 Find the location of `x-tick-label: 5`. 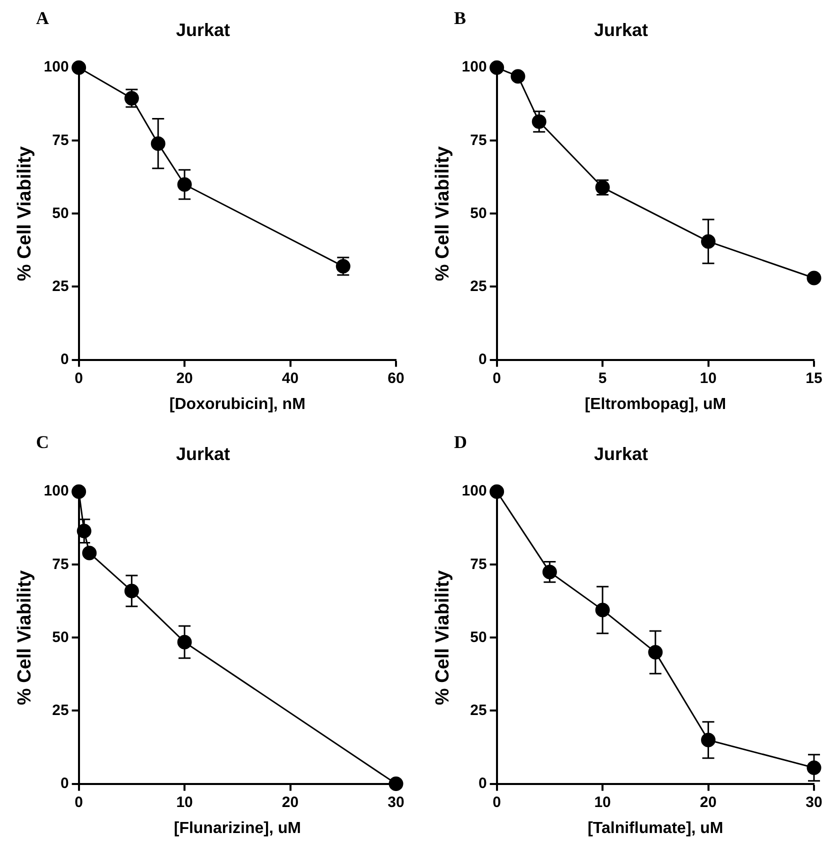

x-tick-label: 5 is located at coordinates (602, 378).